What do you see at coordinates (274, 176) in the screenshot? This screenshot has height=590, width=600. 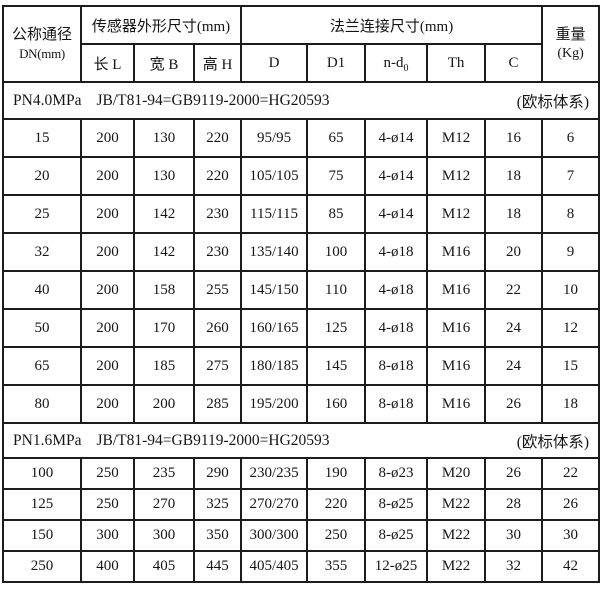 I see `cell-d: 105/105` at bounding box center [274, 176].